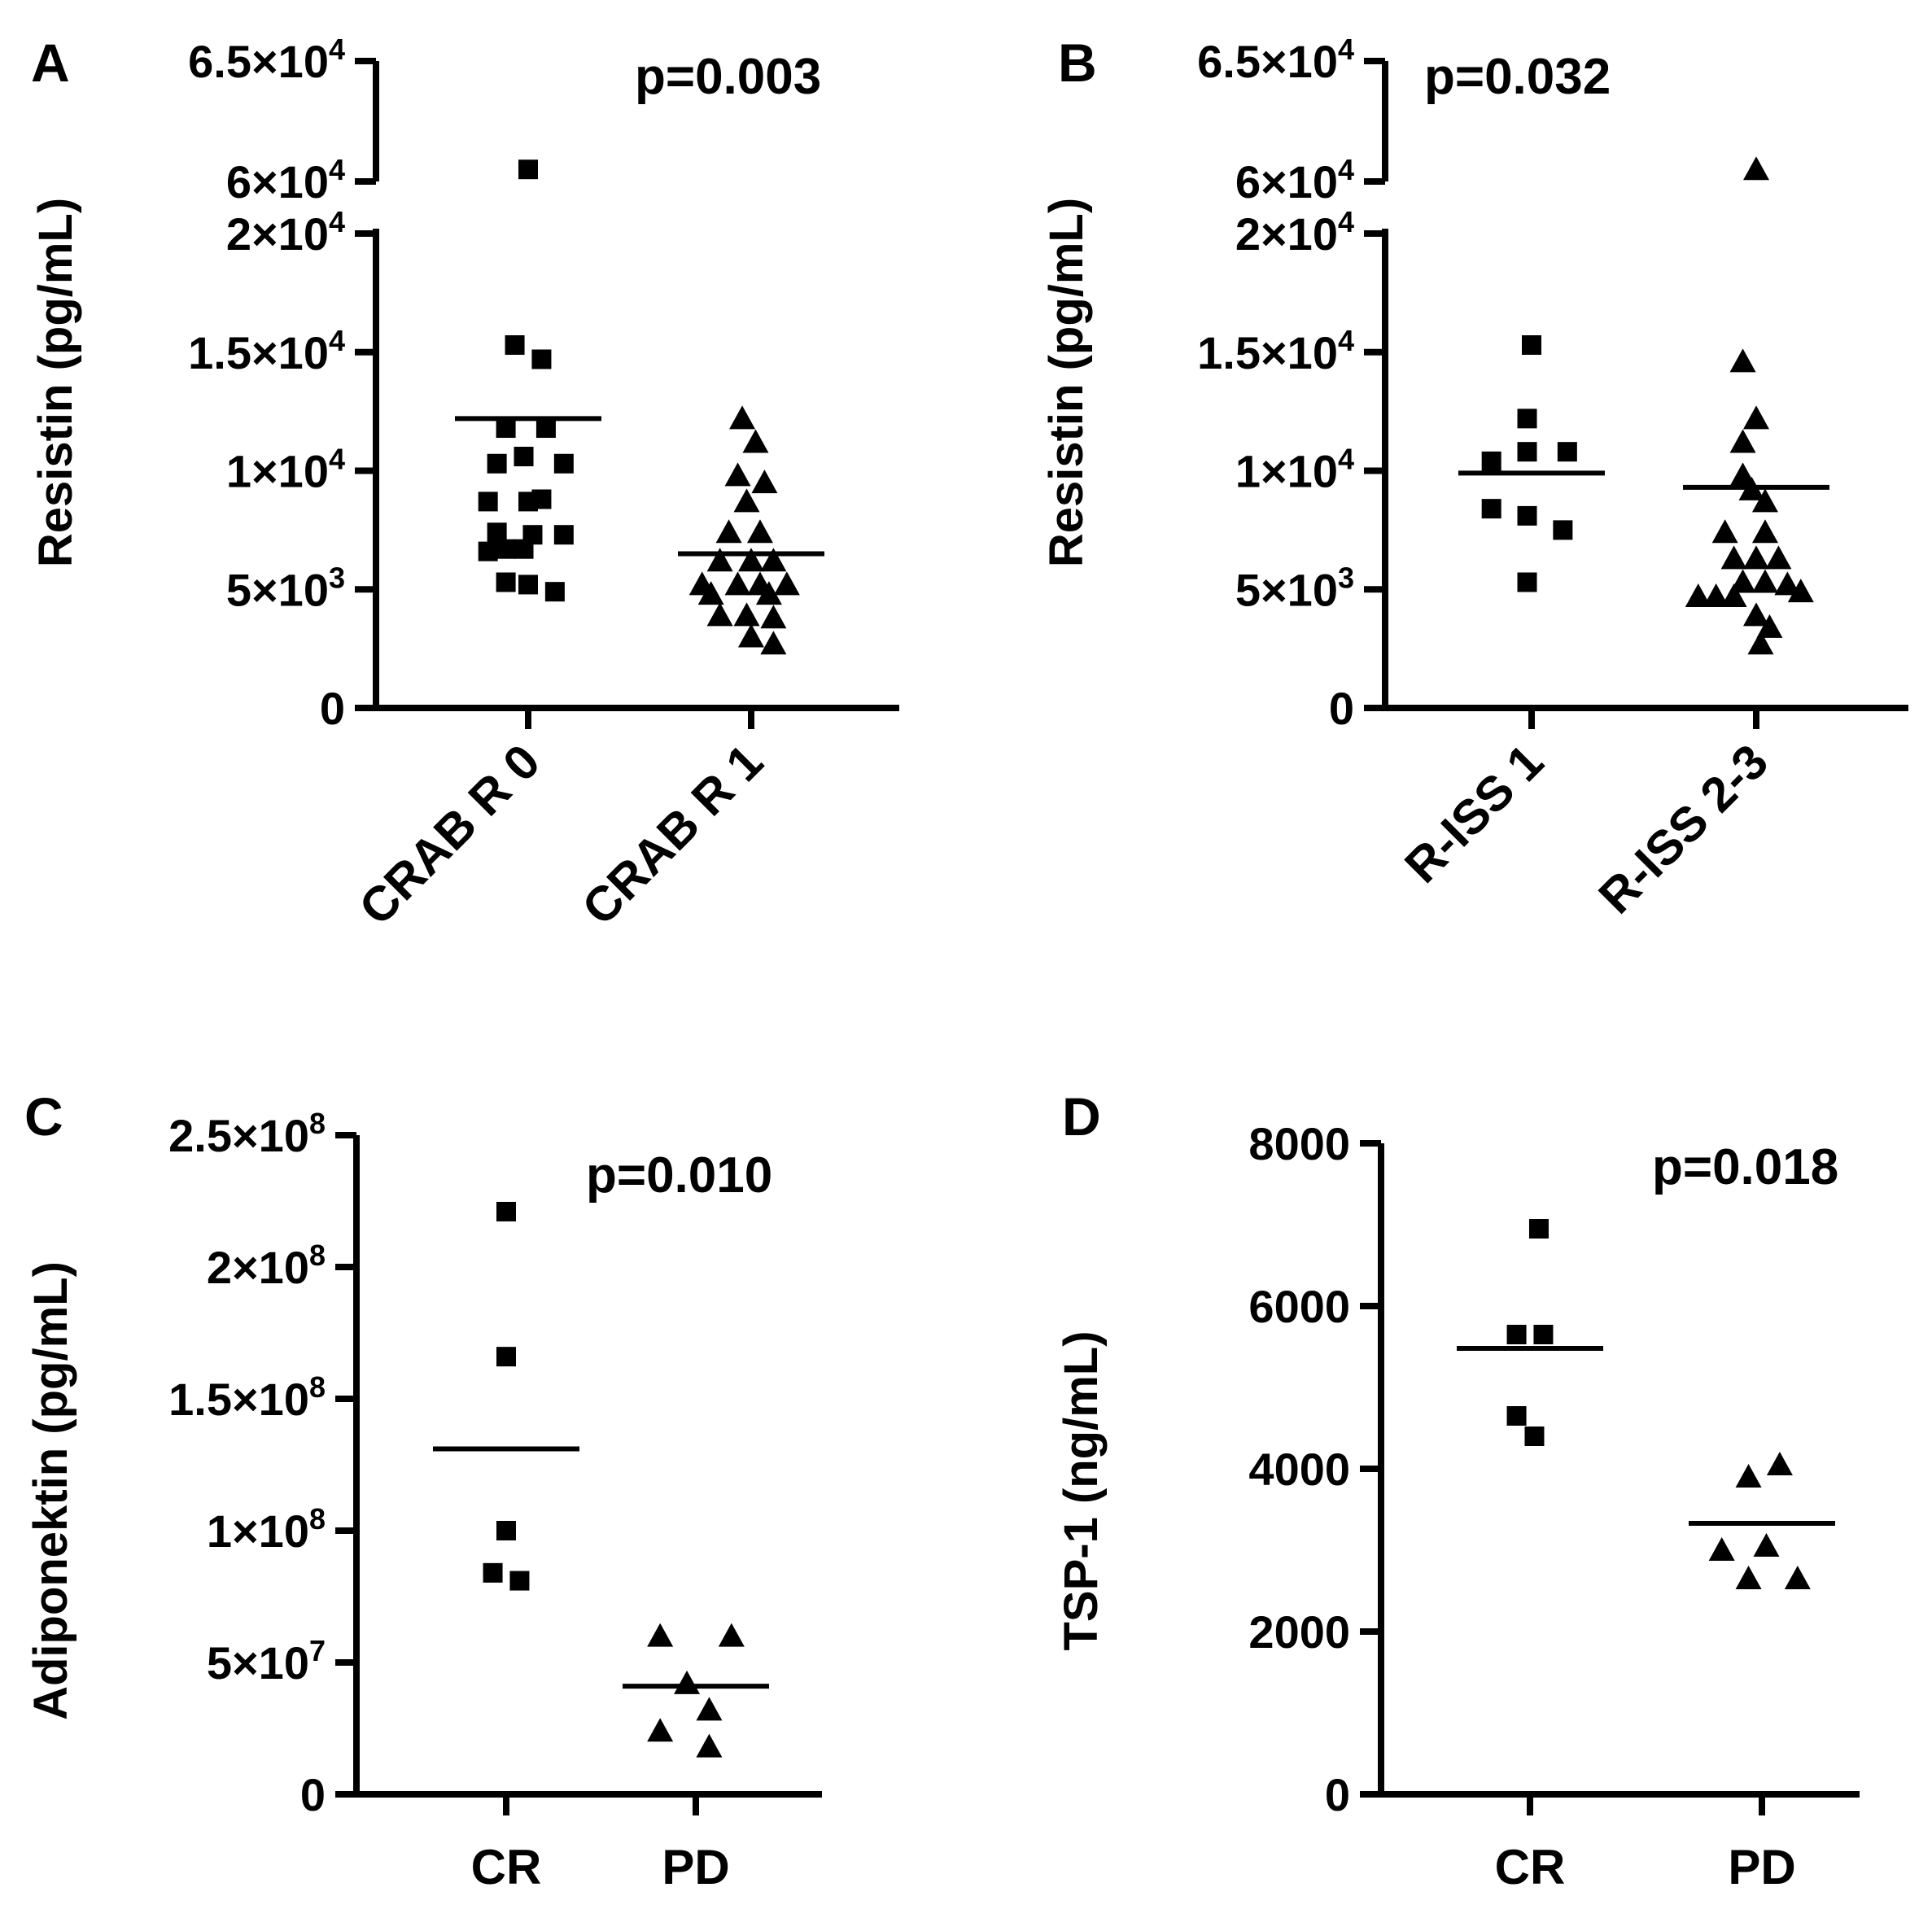 The height and width of the screenshot is (1918, 1932). I want to click on y-tick-label: 5×10⁷, so click(266, 1662).